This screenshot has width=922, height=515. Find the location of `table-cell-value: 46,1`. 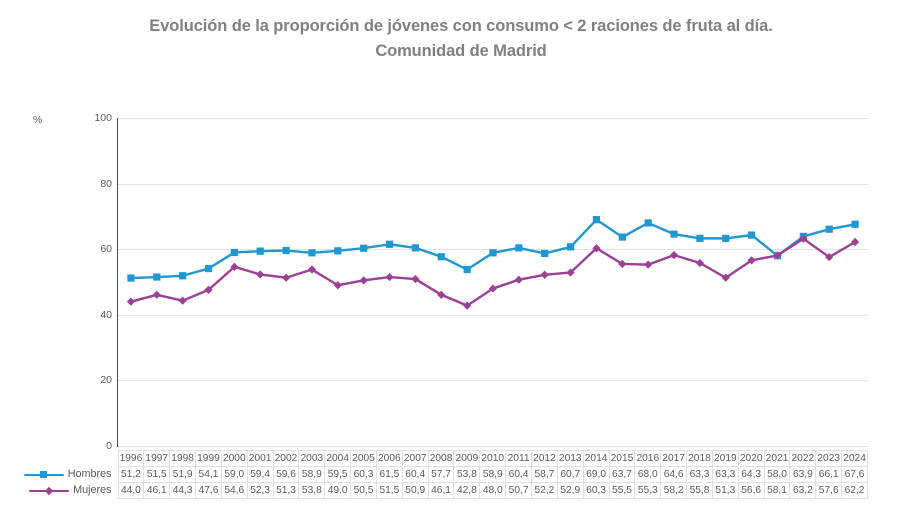

table-cell-value: 46,1 is located at coordinates (441, 490).